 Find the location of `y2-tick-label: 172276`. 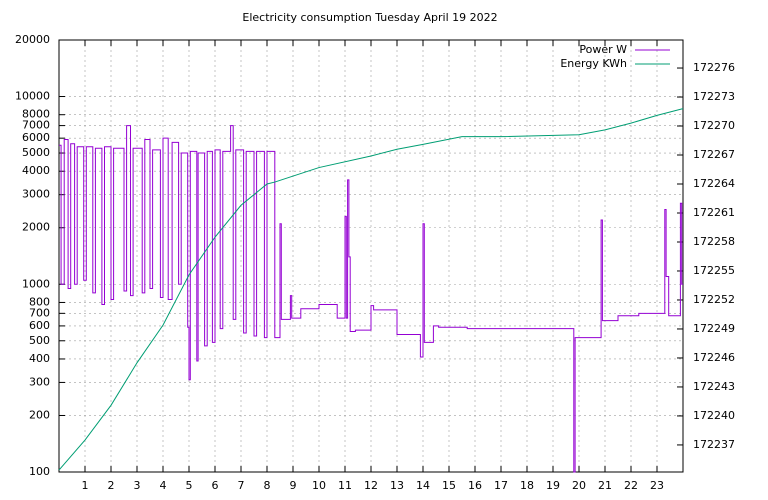

y2-tick-label: 172276 is located at coordinates (714, 67).